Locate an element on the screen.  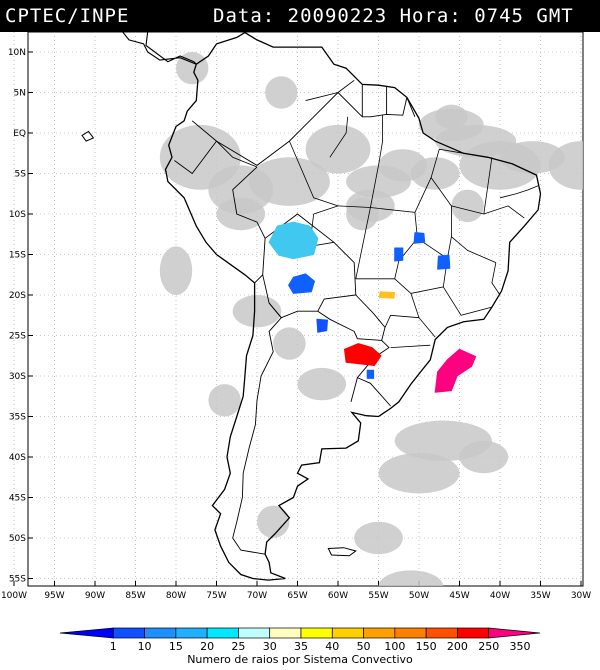
legend-value: 250 is located at coordinates (488, 646).